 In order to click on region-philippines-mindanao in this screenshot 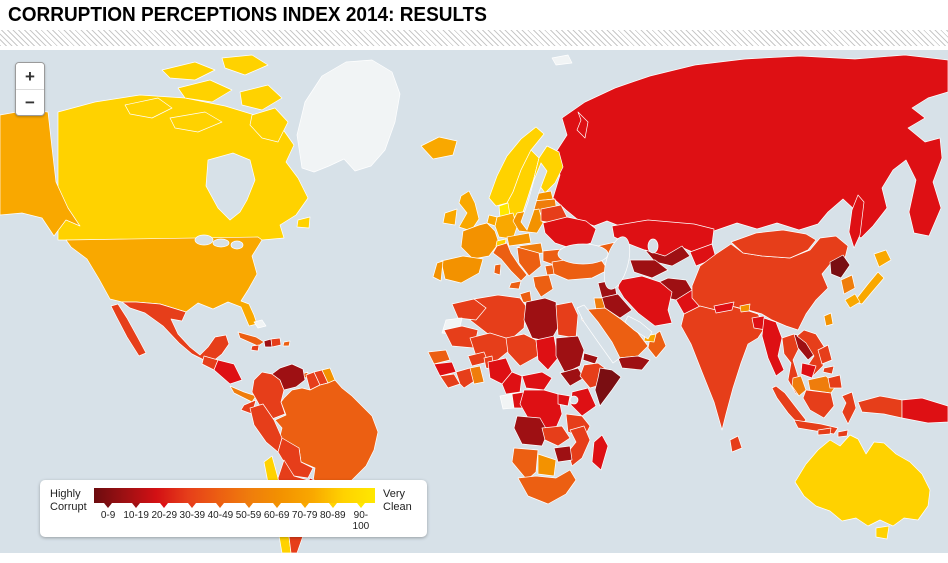, I will do `click(835, 381)`.